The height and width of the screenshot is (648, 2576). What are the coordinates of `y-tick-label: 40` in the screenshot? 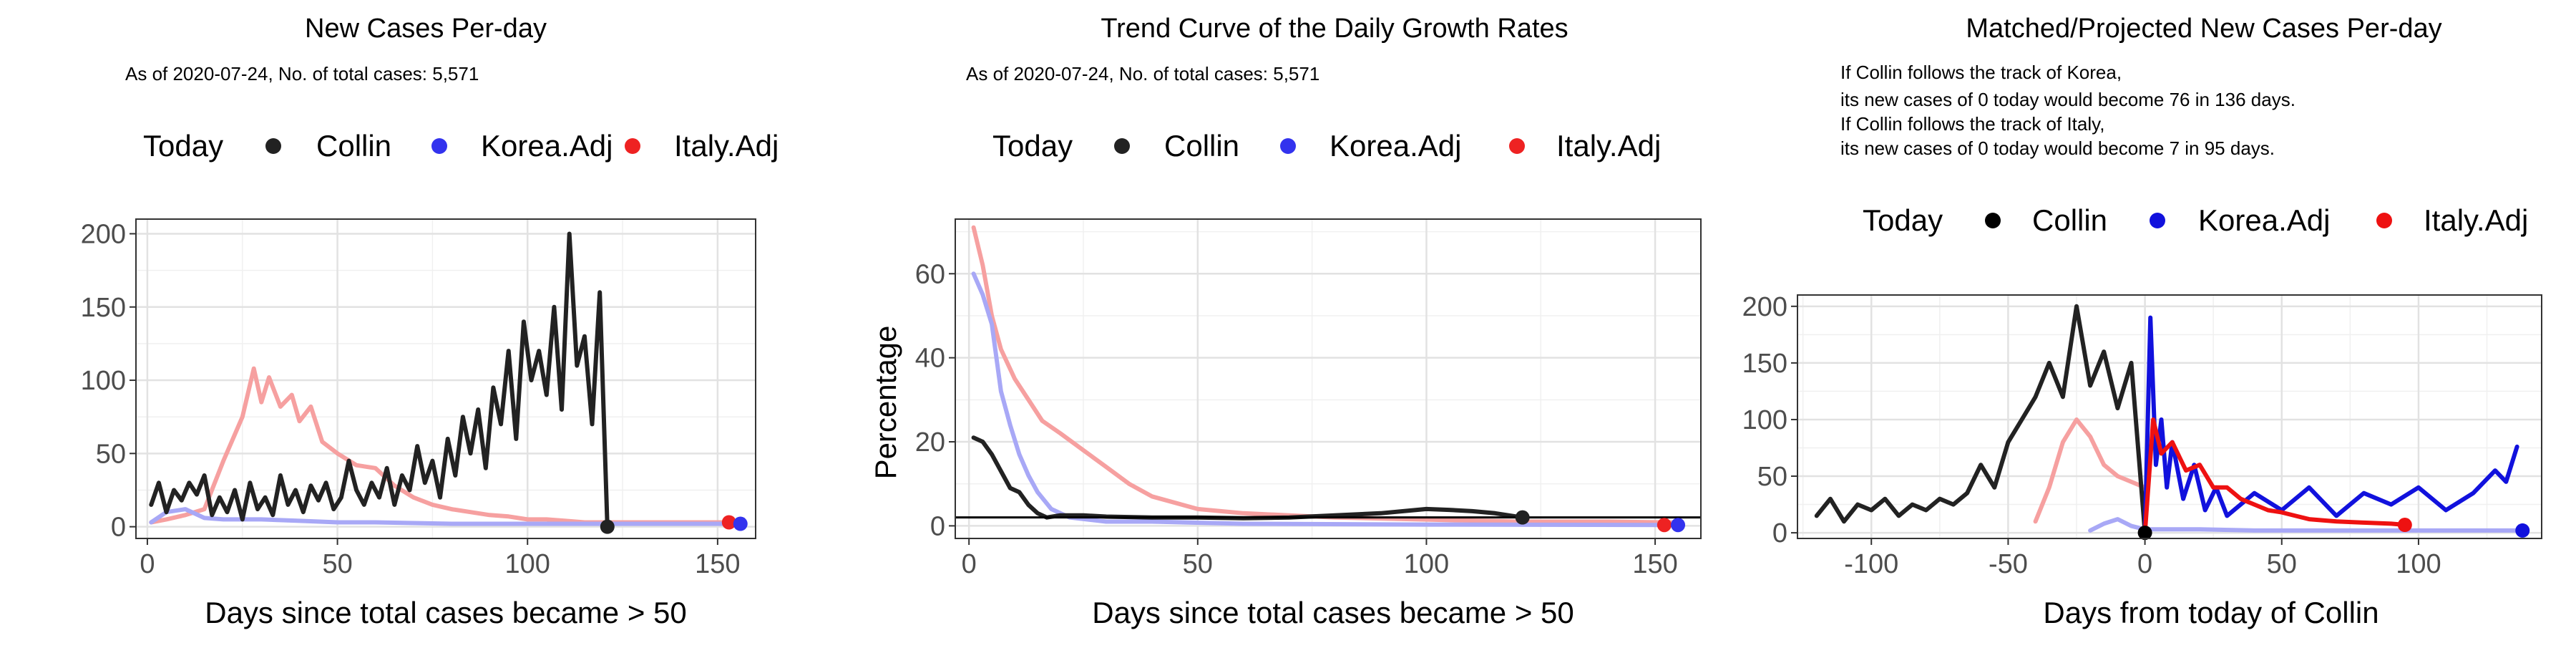 It's located at (930, 359).